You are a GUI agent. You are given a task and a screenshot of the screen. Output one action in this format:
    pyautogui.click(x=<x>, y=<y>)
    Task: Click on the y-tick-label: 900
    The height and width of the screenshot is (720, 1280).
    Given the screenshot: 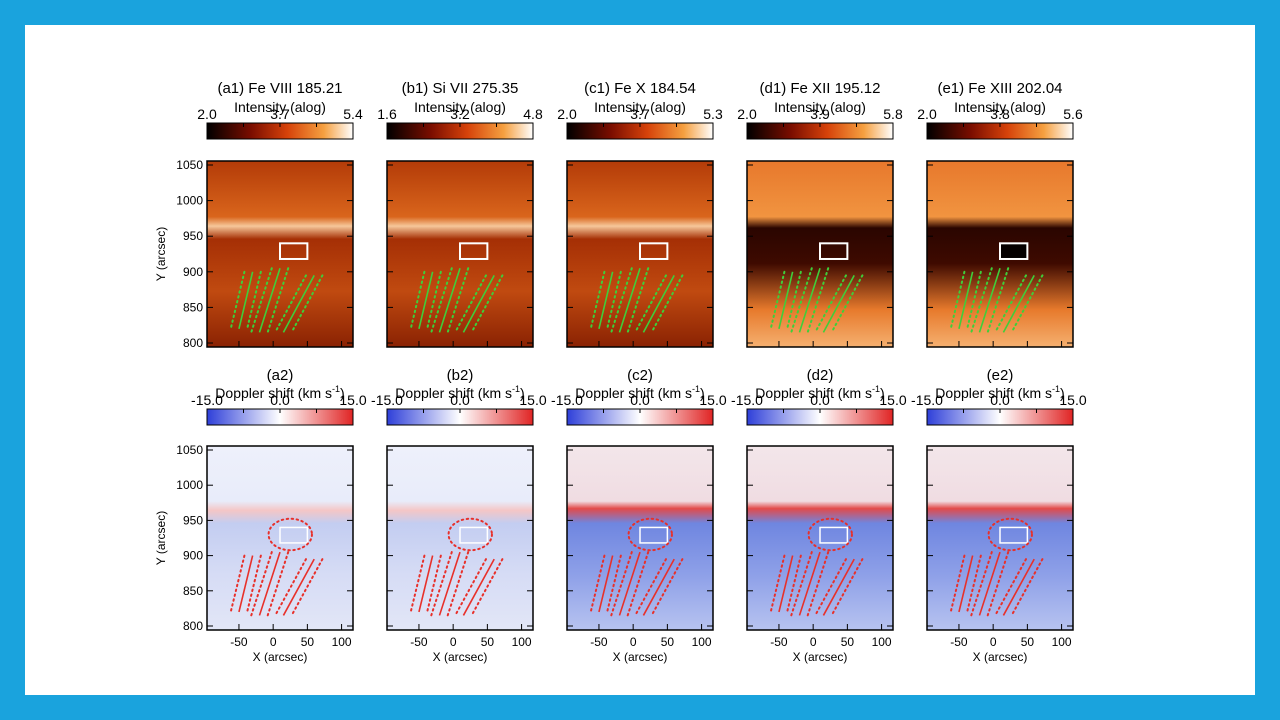 What is the action you would take?
    pyautogui.click(x=193, y=272)
    